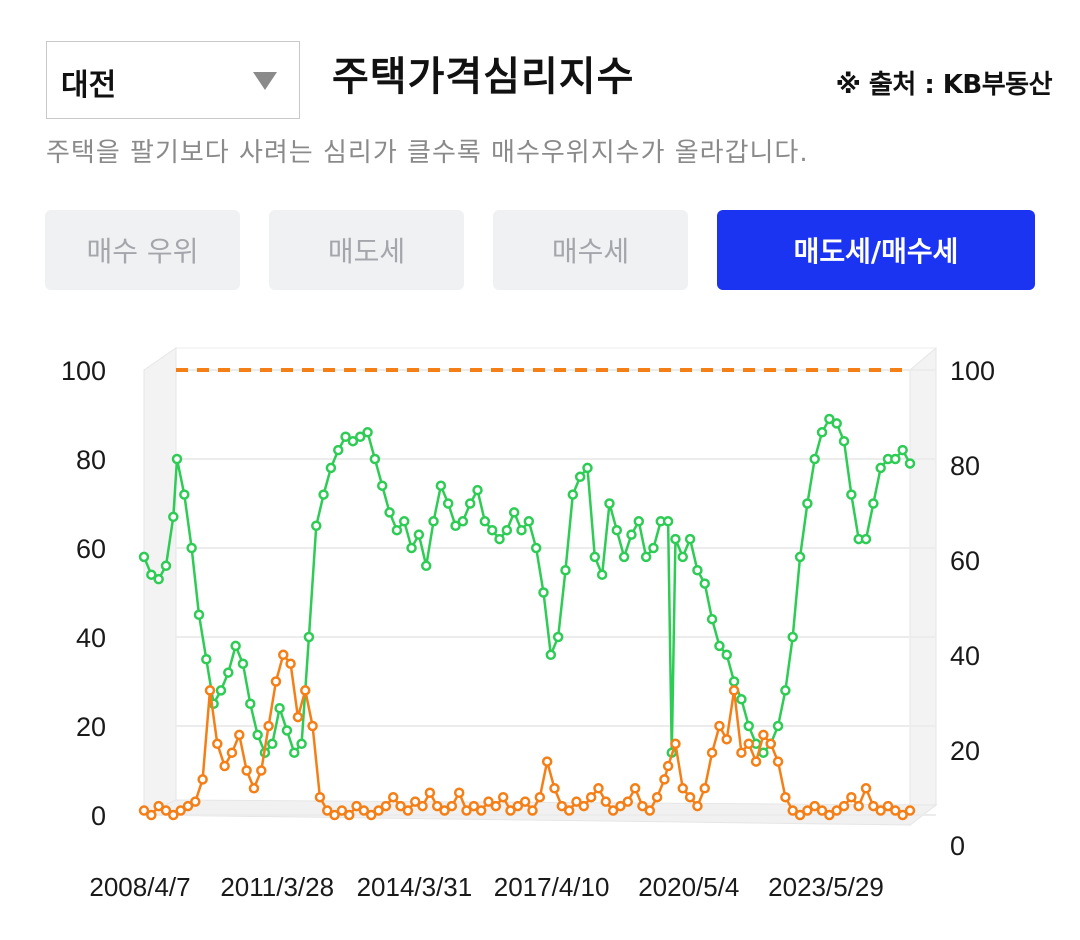  What do you see at coordinates (826, 887) in the screenshot?
I see `x-tick: 2023/5/29` at bounding box center [826, 887].